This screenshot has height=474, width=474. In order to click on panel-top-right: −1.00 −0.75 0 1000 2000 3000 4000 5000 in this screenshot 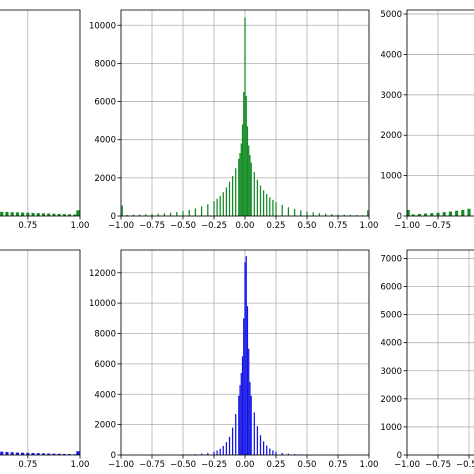, I will do `click(427, 120)`.